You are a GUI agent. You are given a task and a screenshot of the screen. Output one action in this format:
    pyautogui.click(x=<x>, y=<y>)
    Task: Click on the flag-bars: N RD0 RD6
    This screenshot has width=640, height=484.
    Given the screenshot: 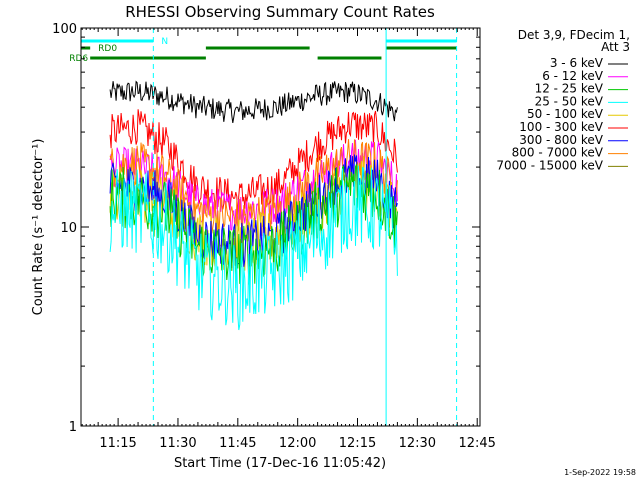 What is the action you would take?
    pyautogui.click(x=263, y=50)
    